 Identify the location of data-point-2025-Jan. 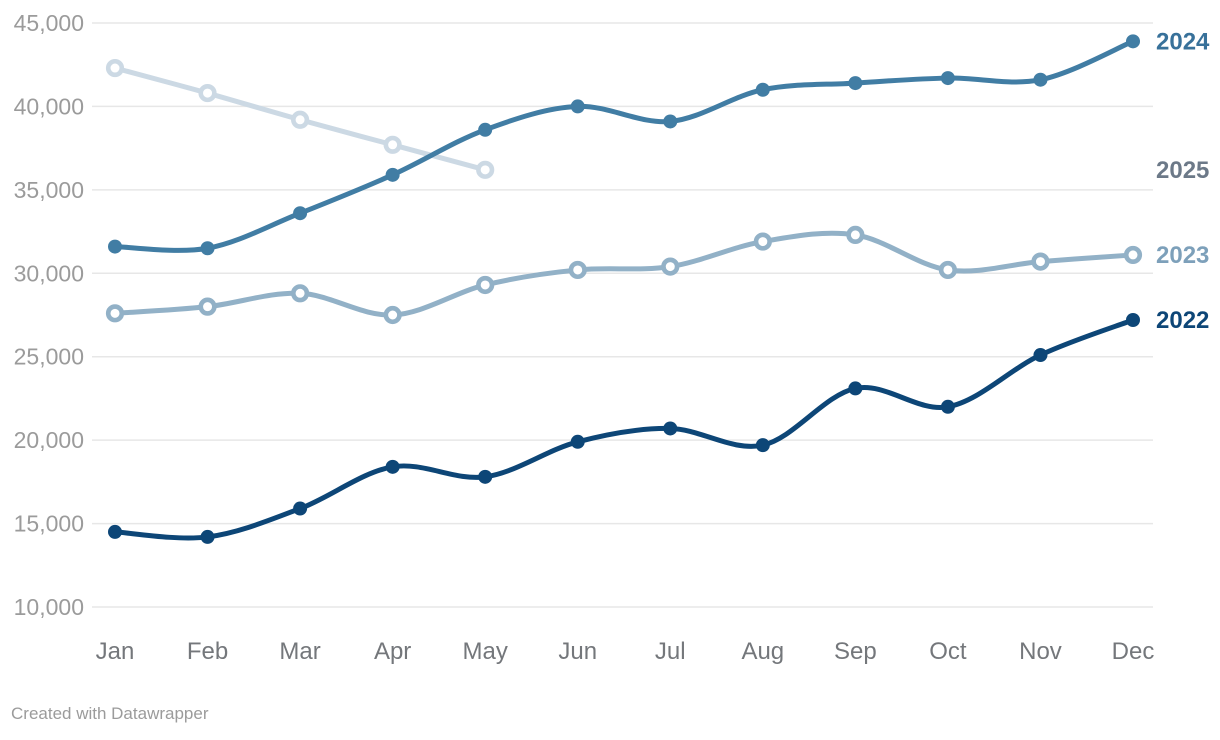
(115, 68).